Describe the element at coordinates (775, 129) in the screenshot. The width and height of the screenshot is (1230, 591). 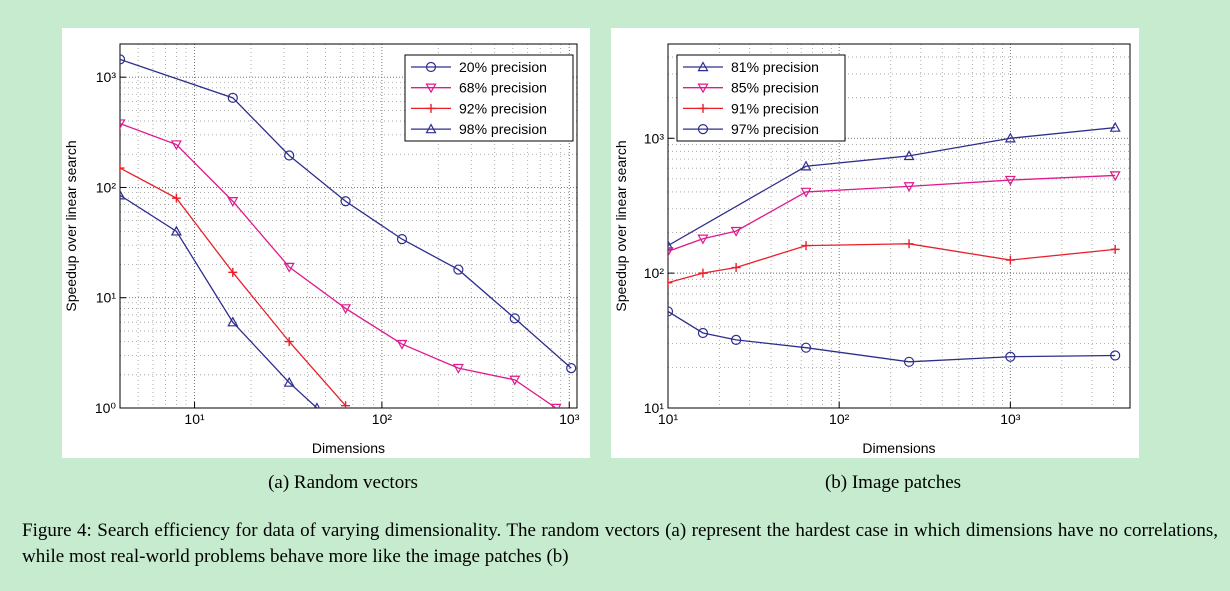
I see `legend-label: 97% precision` at that location.